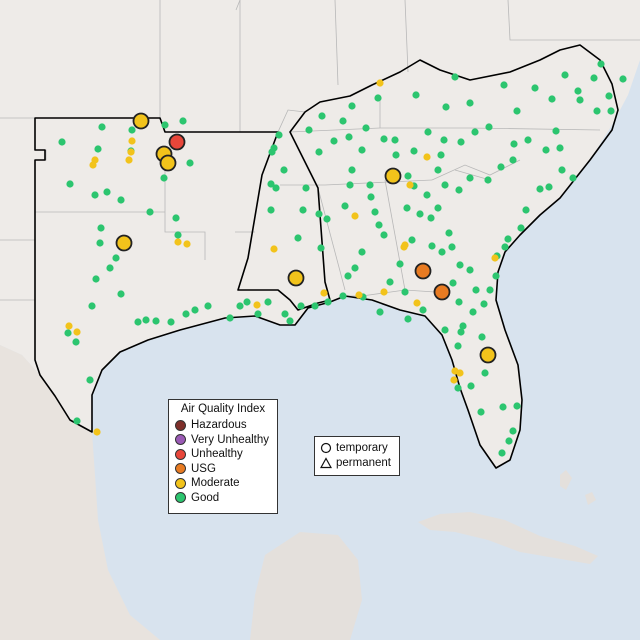  Describe the element at coordinates (423, 271) in the screenshot. I see `site-marker-large-usg` at that location.